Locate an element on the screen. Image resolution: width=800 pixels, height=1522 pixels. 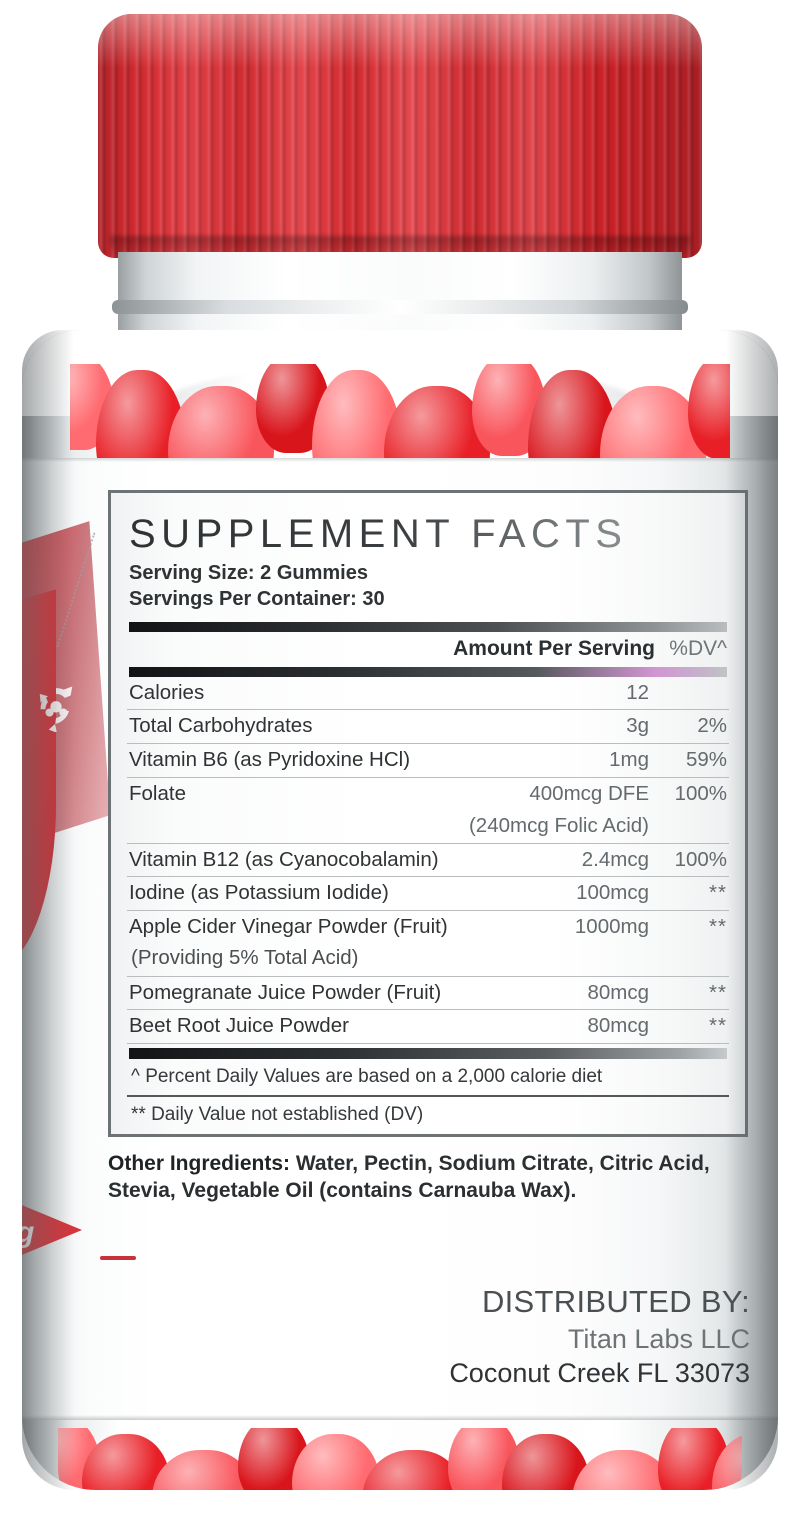
facts-row: Folate 400mcg DFE 100% is located at coordinates (428, 794).